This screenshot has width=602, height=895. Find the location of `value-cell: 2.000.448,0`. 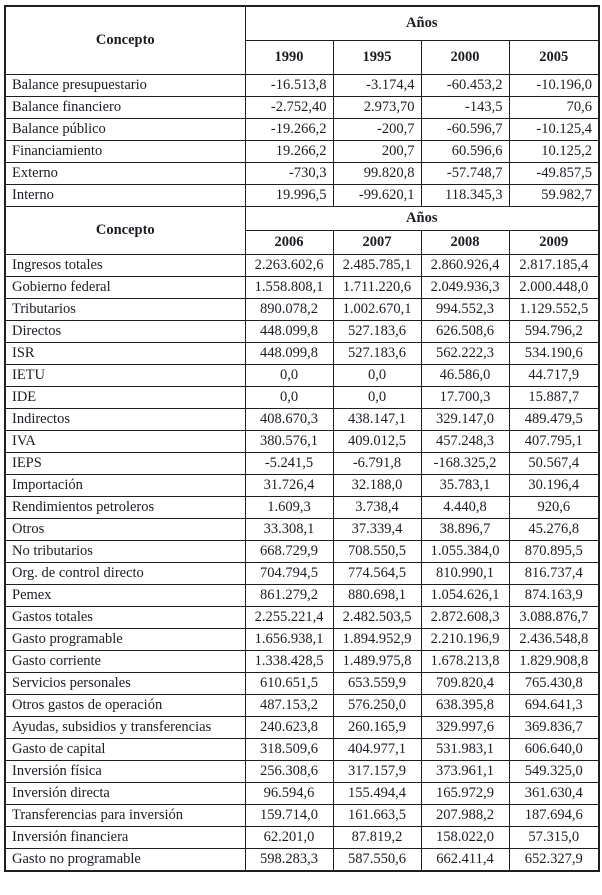

value-cell: 2.000.448,0 is located at coordinates (554, 287).